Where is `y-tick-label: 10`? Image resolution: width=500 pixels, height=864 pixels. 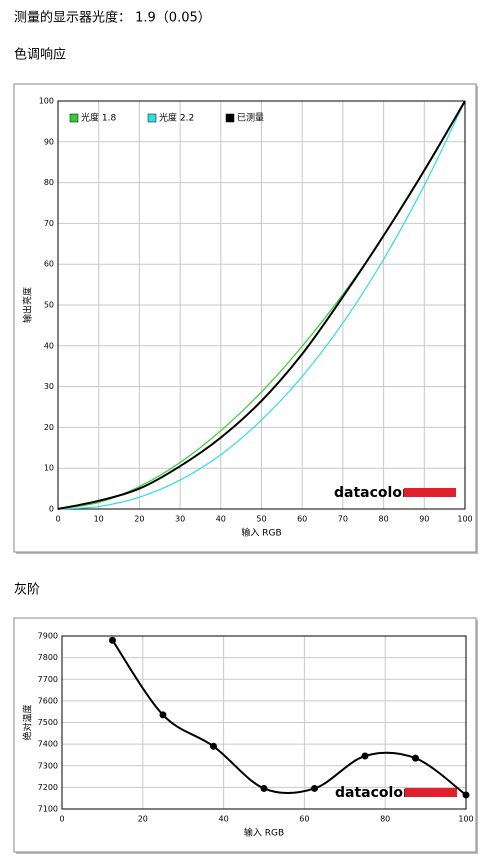
y-tick-label: 10 is located at coordinates (49, 468).